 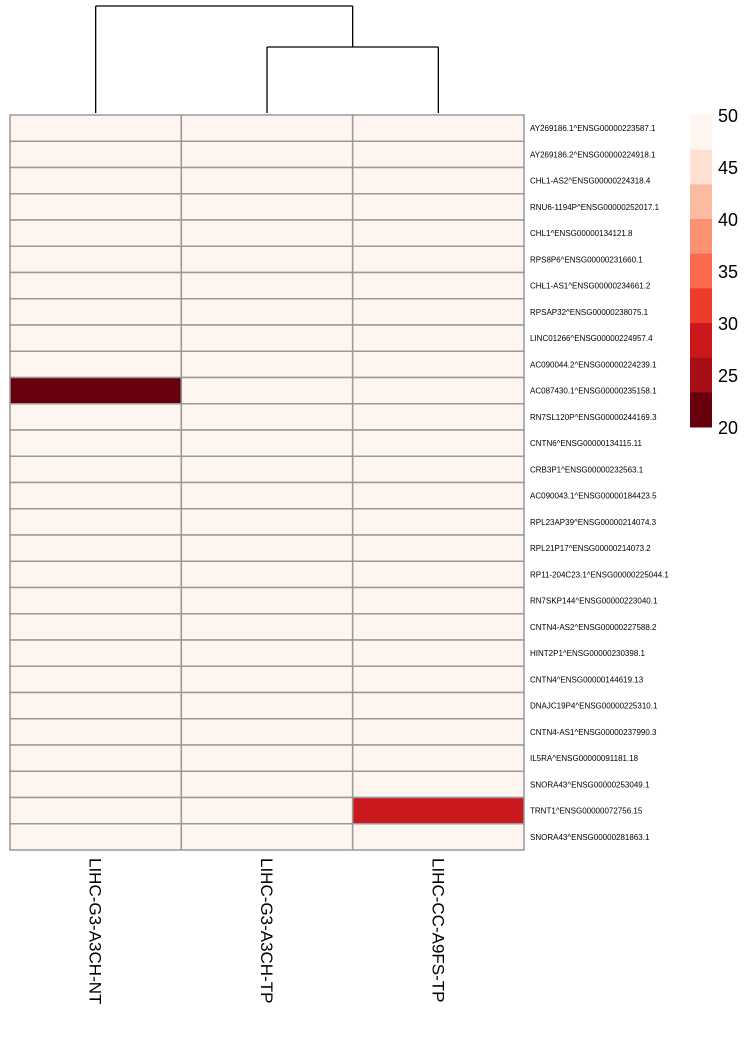 I want to click on legend-tick-label: 20, so click(x=728, y=428).